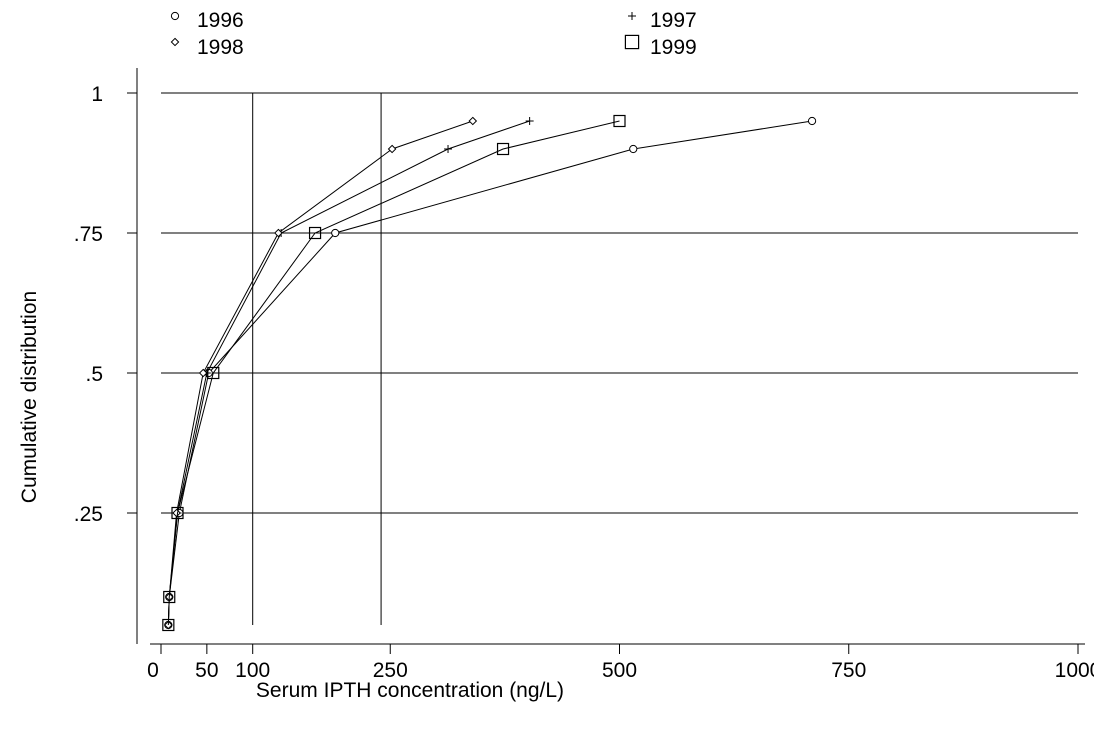  I want to click on legend: 1996 1997 1998 1999, so click(433, 34).